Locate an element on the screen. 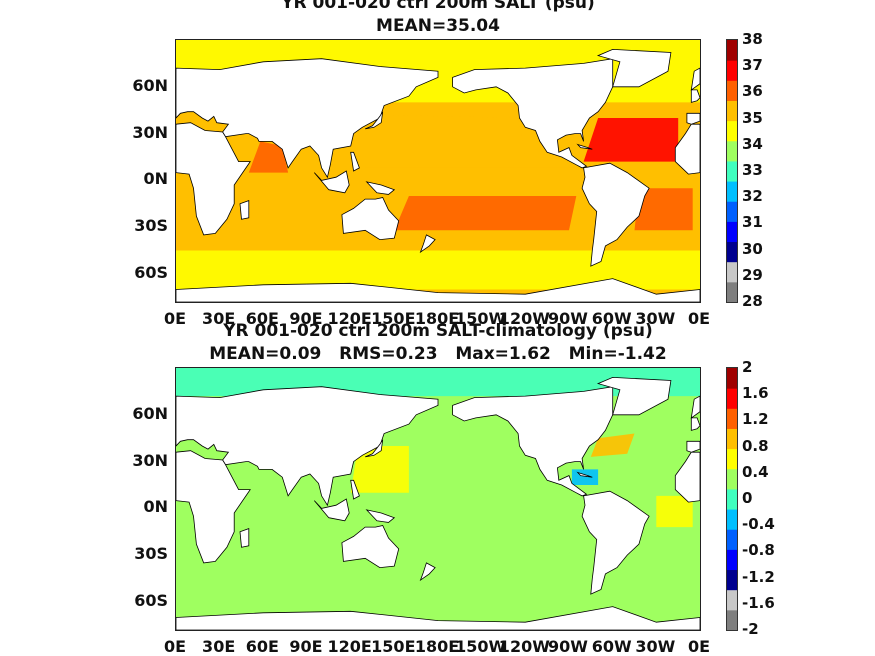 The height and width of the screenshot is (656, 875). chart2-subtitle: MEAN=0.09 RMS=0.23 Max=1.62 Min=-1.42 is located at coordinates (438, 354).